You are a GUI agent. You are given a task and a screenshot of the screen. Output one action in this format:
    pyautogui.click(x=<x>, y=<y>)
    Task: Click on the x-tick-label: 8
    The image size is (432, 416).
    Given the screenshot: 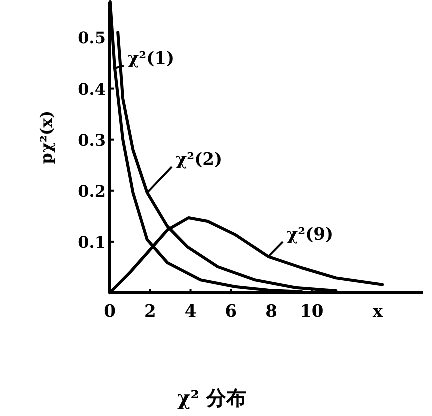 What is the action you would take?
    pyautogui.click(x=272, y=312)
    